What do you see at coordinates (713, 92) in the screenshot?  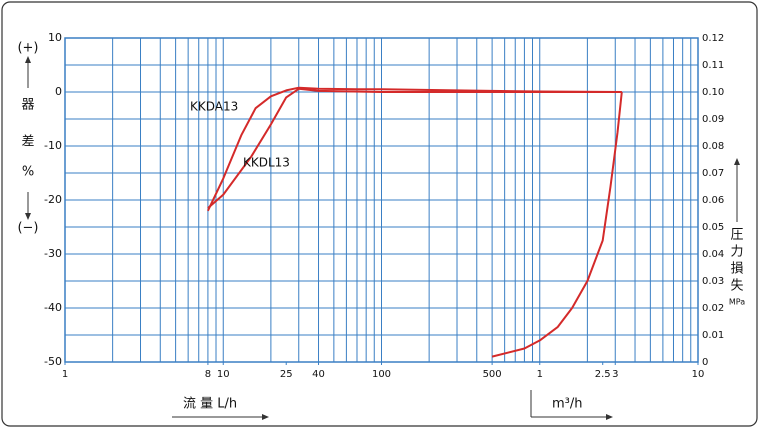 I see `y2-tick-label: 0.10` at bounding box center [713, 92].